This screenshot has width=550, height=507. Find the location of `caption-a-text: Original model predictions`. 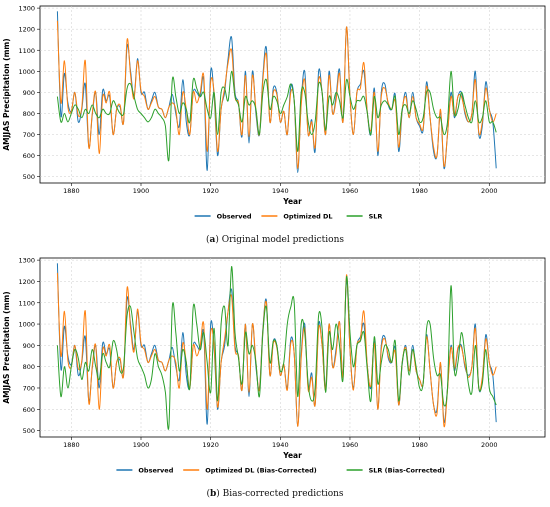

caption-a-text: Original model predictions is located at coordinates (281, 240).